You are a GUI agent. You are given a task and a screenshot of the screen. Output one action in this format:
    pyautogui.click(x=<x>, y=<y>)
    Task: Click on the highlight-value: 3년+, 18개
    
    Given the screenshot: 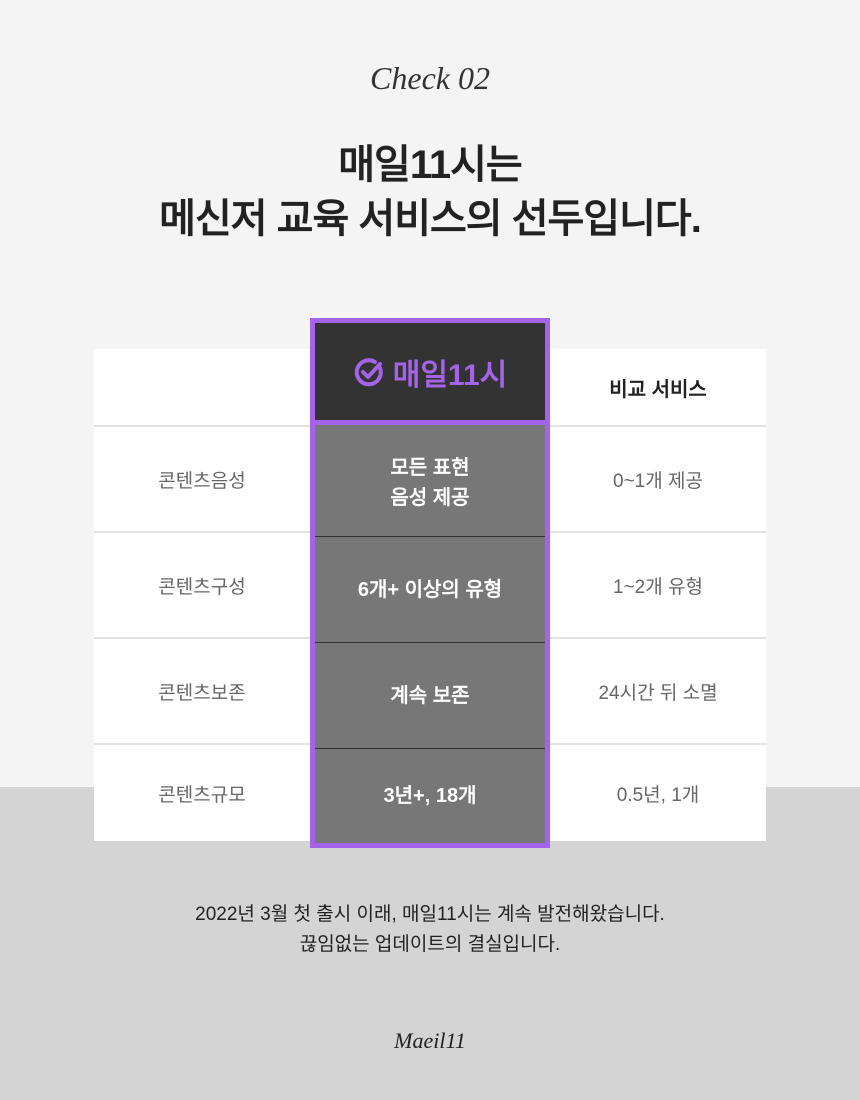 What is the action you would take?
    pyautogui.click(x=430, y=795)
    